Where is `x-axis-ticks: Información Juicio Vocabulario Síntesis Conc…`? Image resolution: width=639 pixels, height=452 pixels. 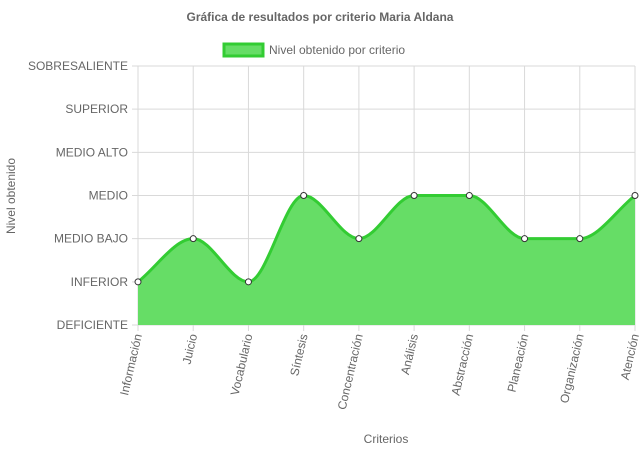 x-axis-ticks: Información Juicio Vocabulario Síntesis Conc… is located at coordinates (378, 371).